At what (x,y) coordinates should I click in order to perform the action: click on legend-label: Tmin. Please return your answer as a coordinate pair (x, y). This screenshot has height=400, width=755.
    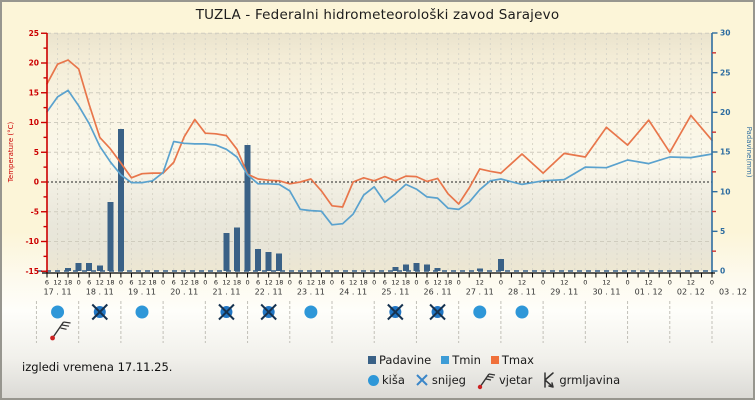
    Looking at the image, I should click on (466, 360).